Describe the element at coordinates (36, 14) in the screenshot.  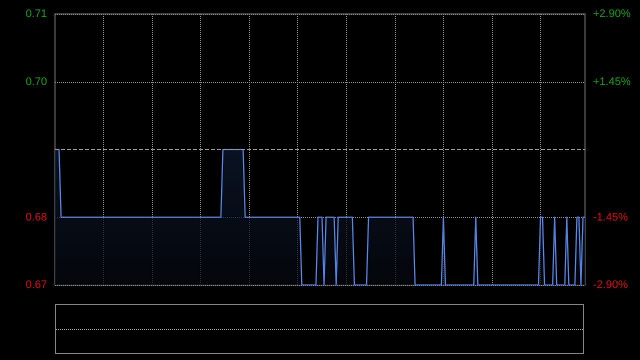
I see `y-tick-label: 0.71` at that location.